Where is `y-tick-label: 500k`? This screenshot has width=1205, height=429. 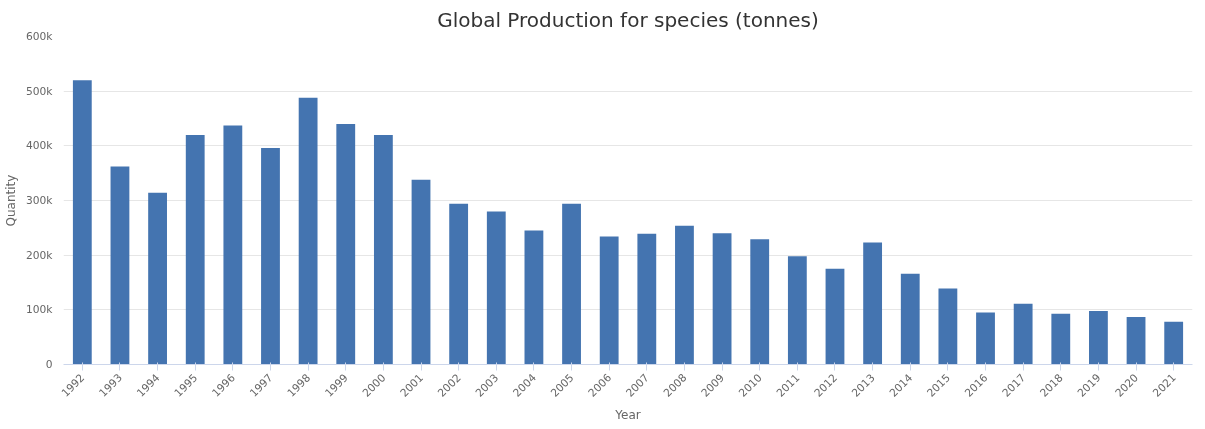 y-tick-label: 500k is located at coordinates (39, 91).